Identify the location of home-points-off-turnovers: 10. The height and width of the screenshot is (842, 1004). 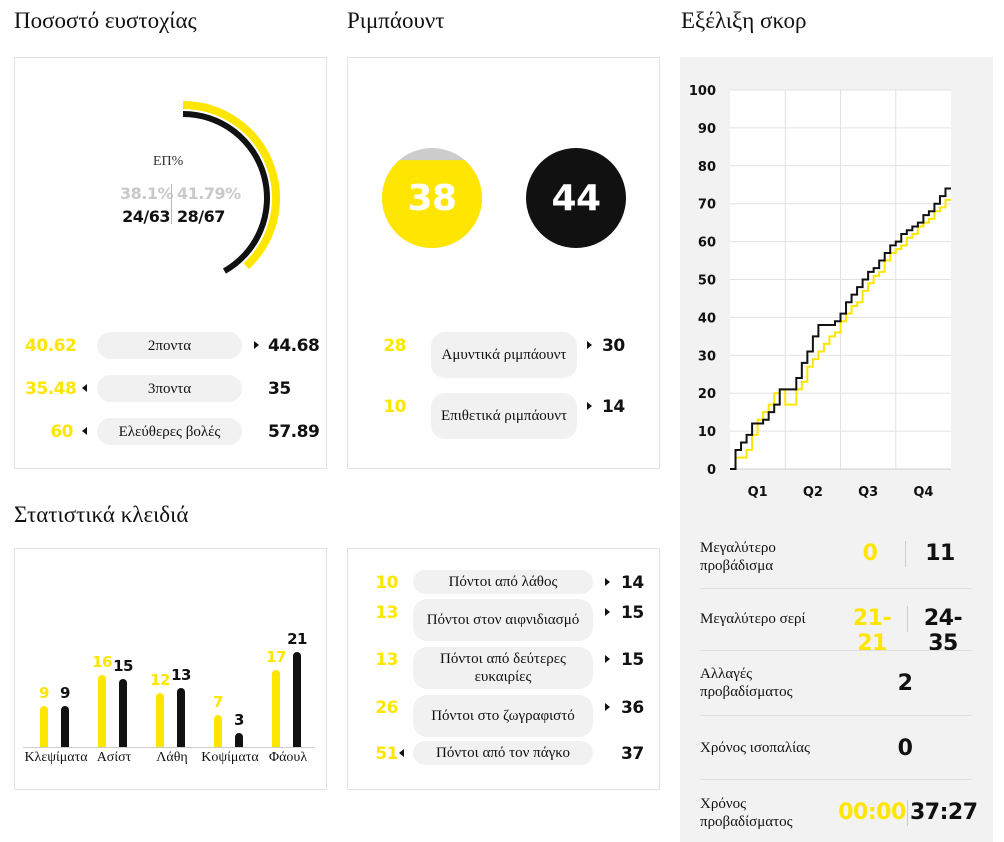
(386, 583).